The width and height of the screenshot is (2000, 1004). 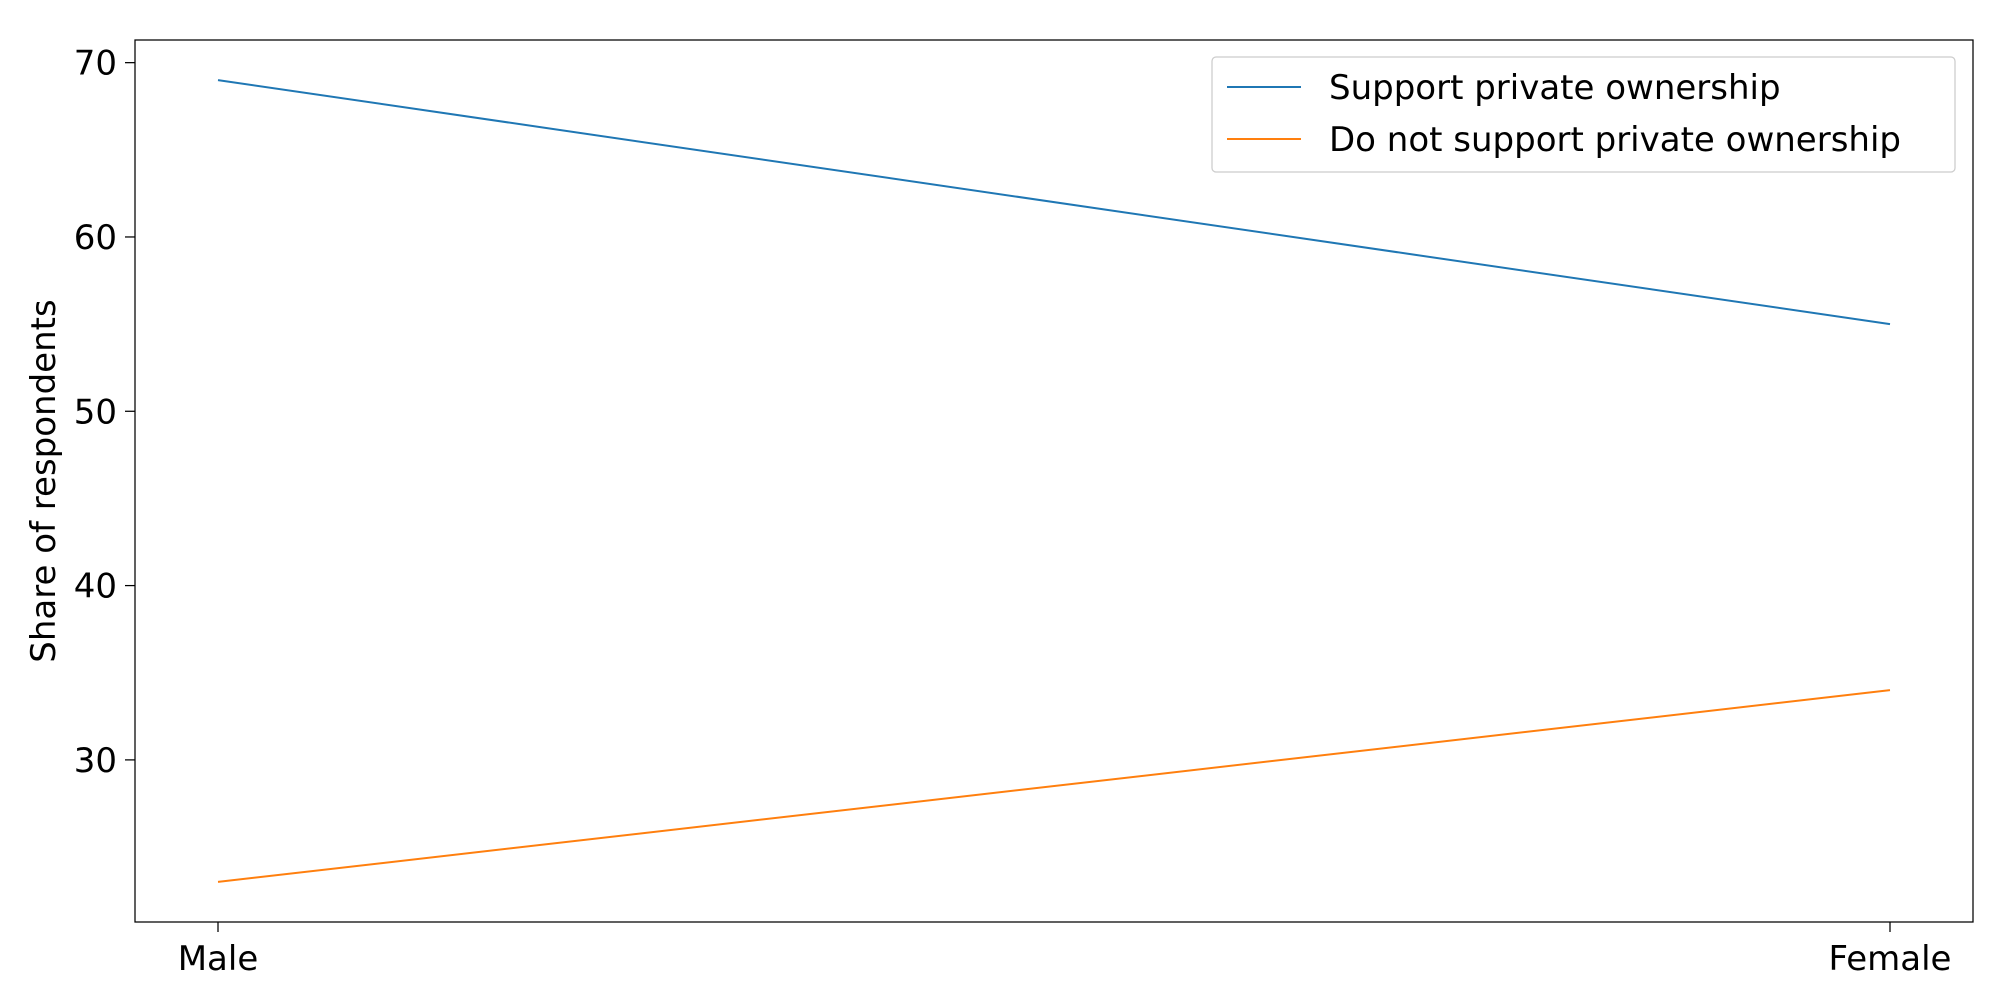 I want to click on y-tick-label: 30, so click(x=95, y=761).